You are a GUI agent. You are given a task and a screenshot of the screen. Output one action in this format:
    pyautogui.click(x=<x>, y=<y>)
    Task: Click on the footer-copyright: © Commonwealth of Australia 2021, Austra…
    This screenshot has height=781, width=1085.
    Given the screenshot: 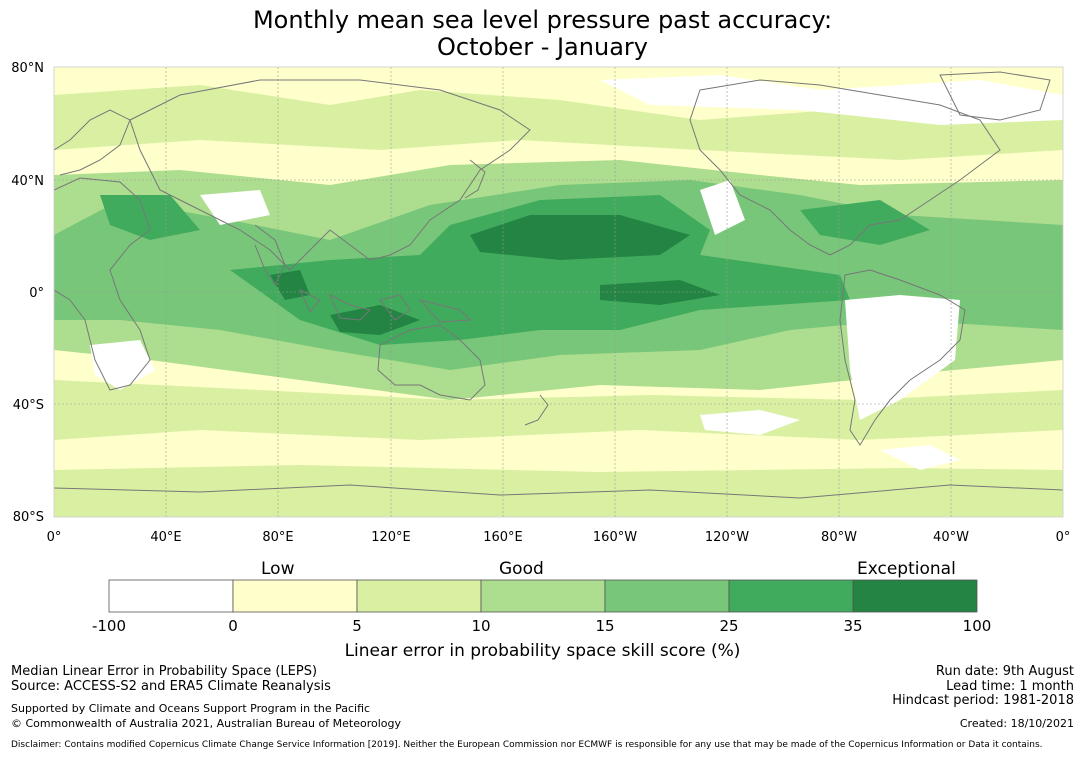 What is the action you would take?
    pyautogui.click(x=206, y=723)
    